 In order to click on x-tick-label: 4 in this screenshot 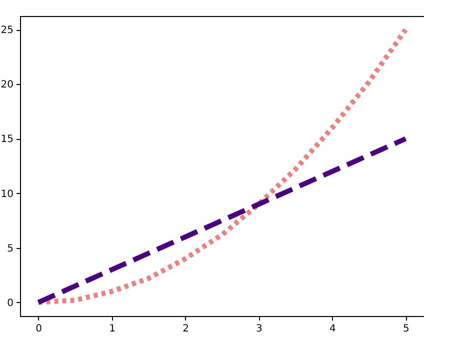, I will do `click(332, 329)`.